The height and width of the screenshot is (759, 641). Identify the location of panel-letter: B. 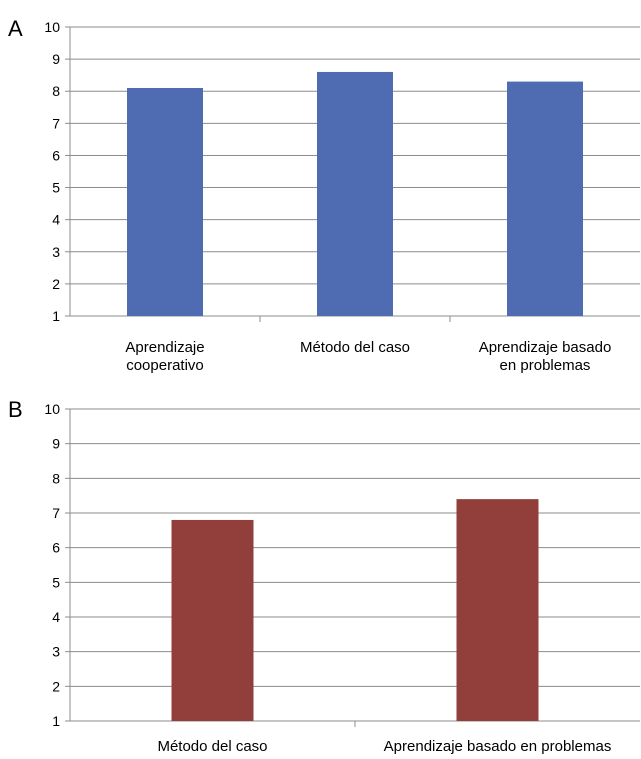
(15, 409).